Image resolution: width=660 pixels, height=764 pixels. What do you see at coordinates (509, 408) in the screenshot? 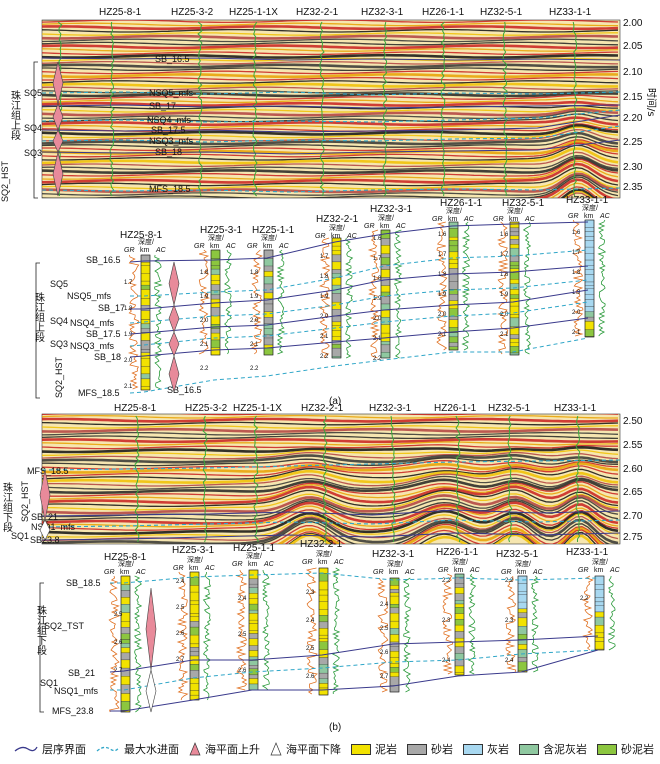
I see `well-label: HZ32-5-1` at bounding box center [509, 408].